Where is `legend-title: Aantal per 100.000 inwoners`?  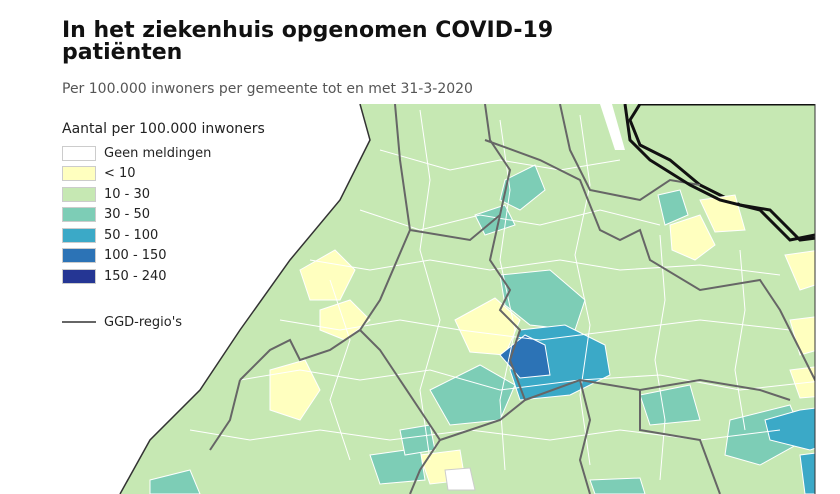
legend-title: Aantal per 100.000 inwoners is located at coordinates (163, 129).